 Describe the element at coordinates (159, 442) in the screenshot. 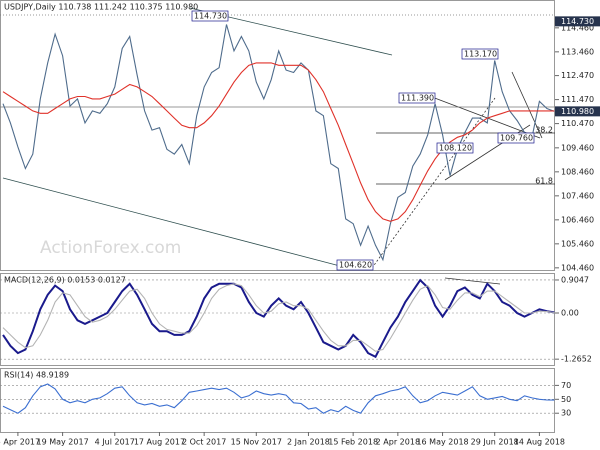

I see `x-tick-label: 17 Aug 2017` at that location.